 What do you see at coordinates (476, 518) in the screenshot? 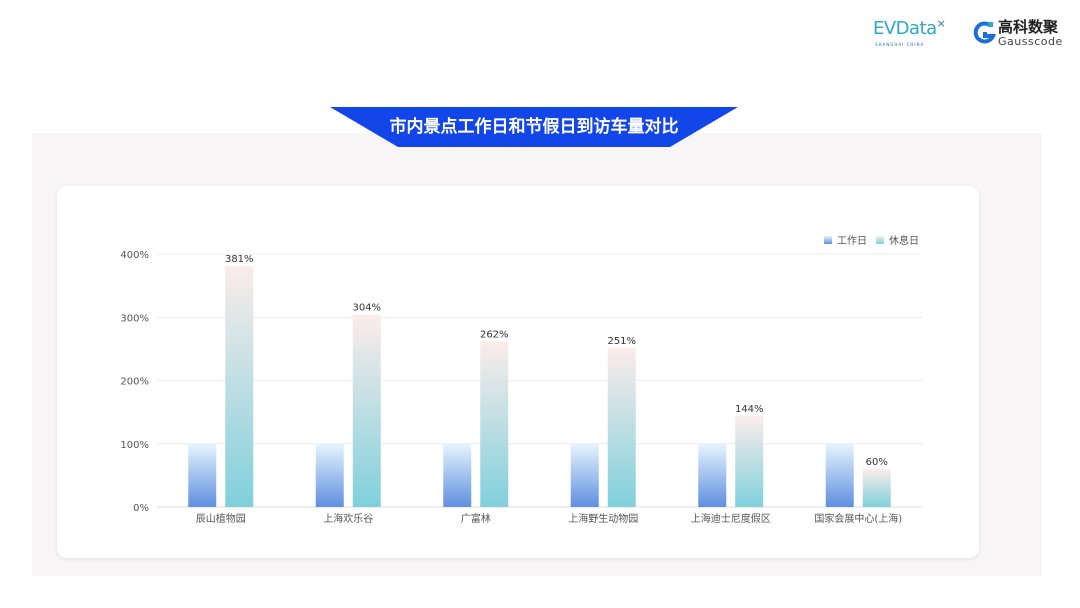
I see `x-tick-label: 广富林` at bounding box center [476, 518].